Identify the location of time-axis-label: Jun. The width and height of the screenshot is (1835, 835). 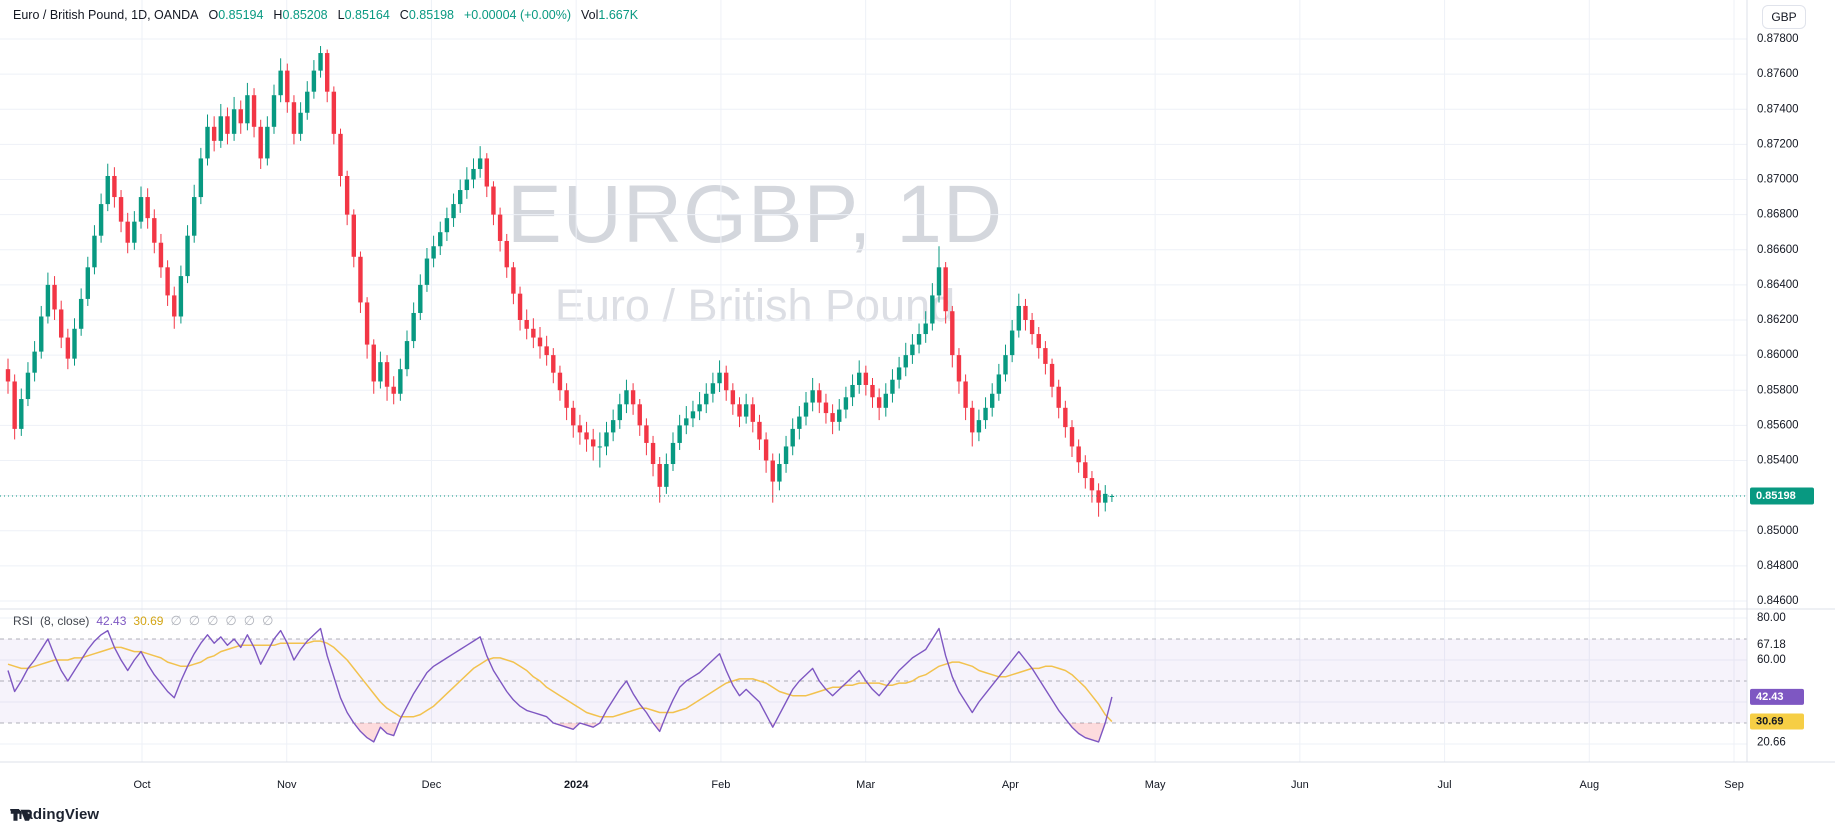
(1300, 785).